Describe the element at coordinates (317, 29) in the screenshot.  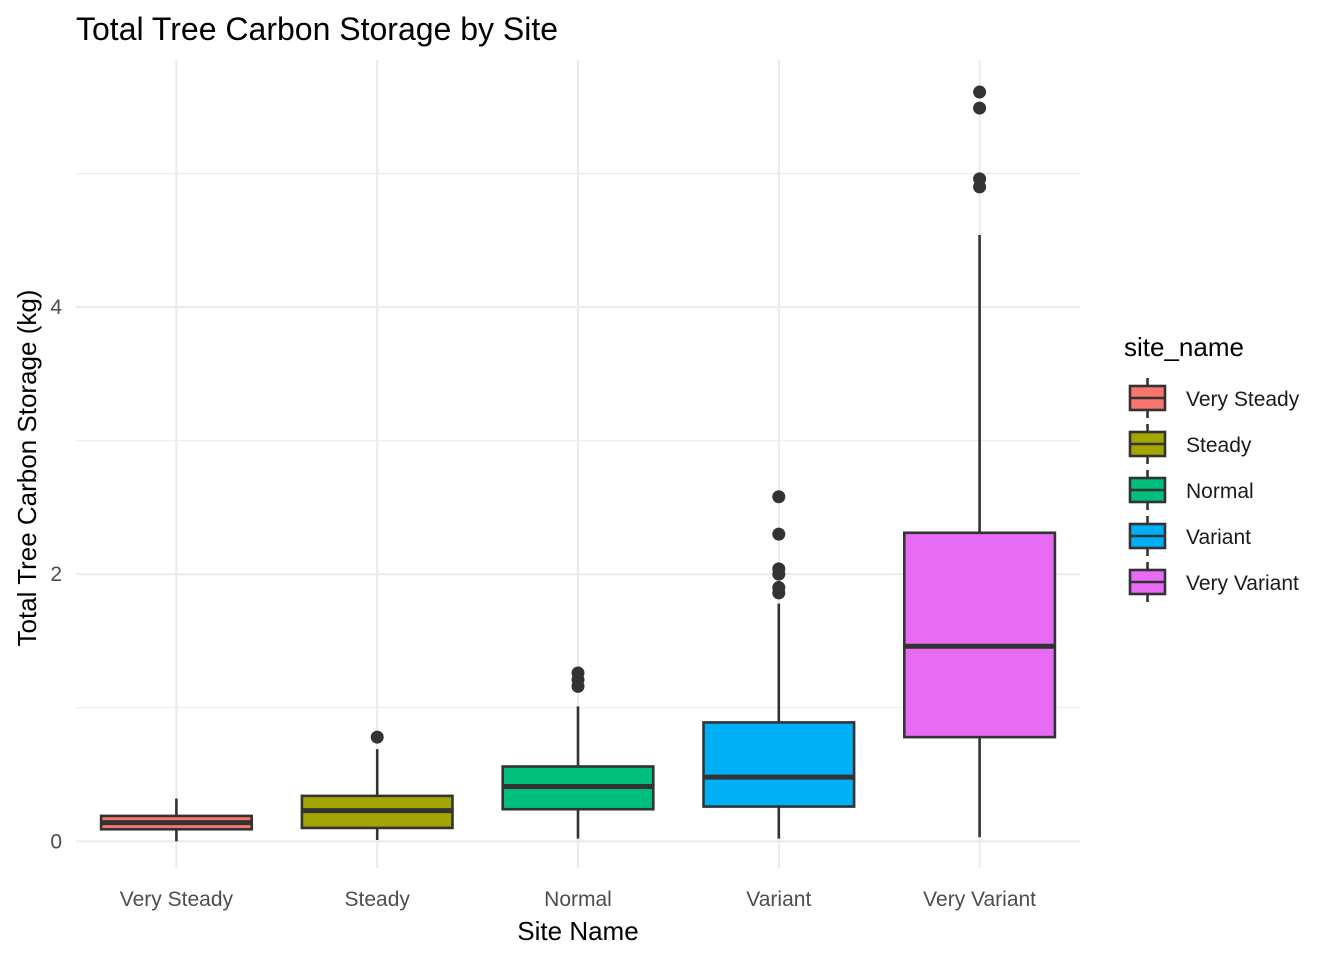
I see `chart-title: Total Tree Carbon Storage by Site` at that location.